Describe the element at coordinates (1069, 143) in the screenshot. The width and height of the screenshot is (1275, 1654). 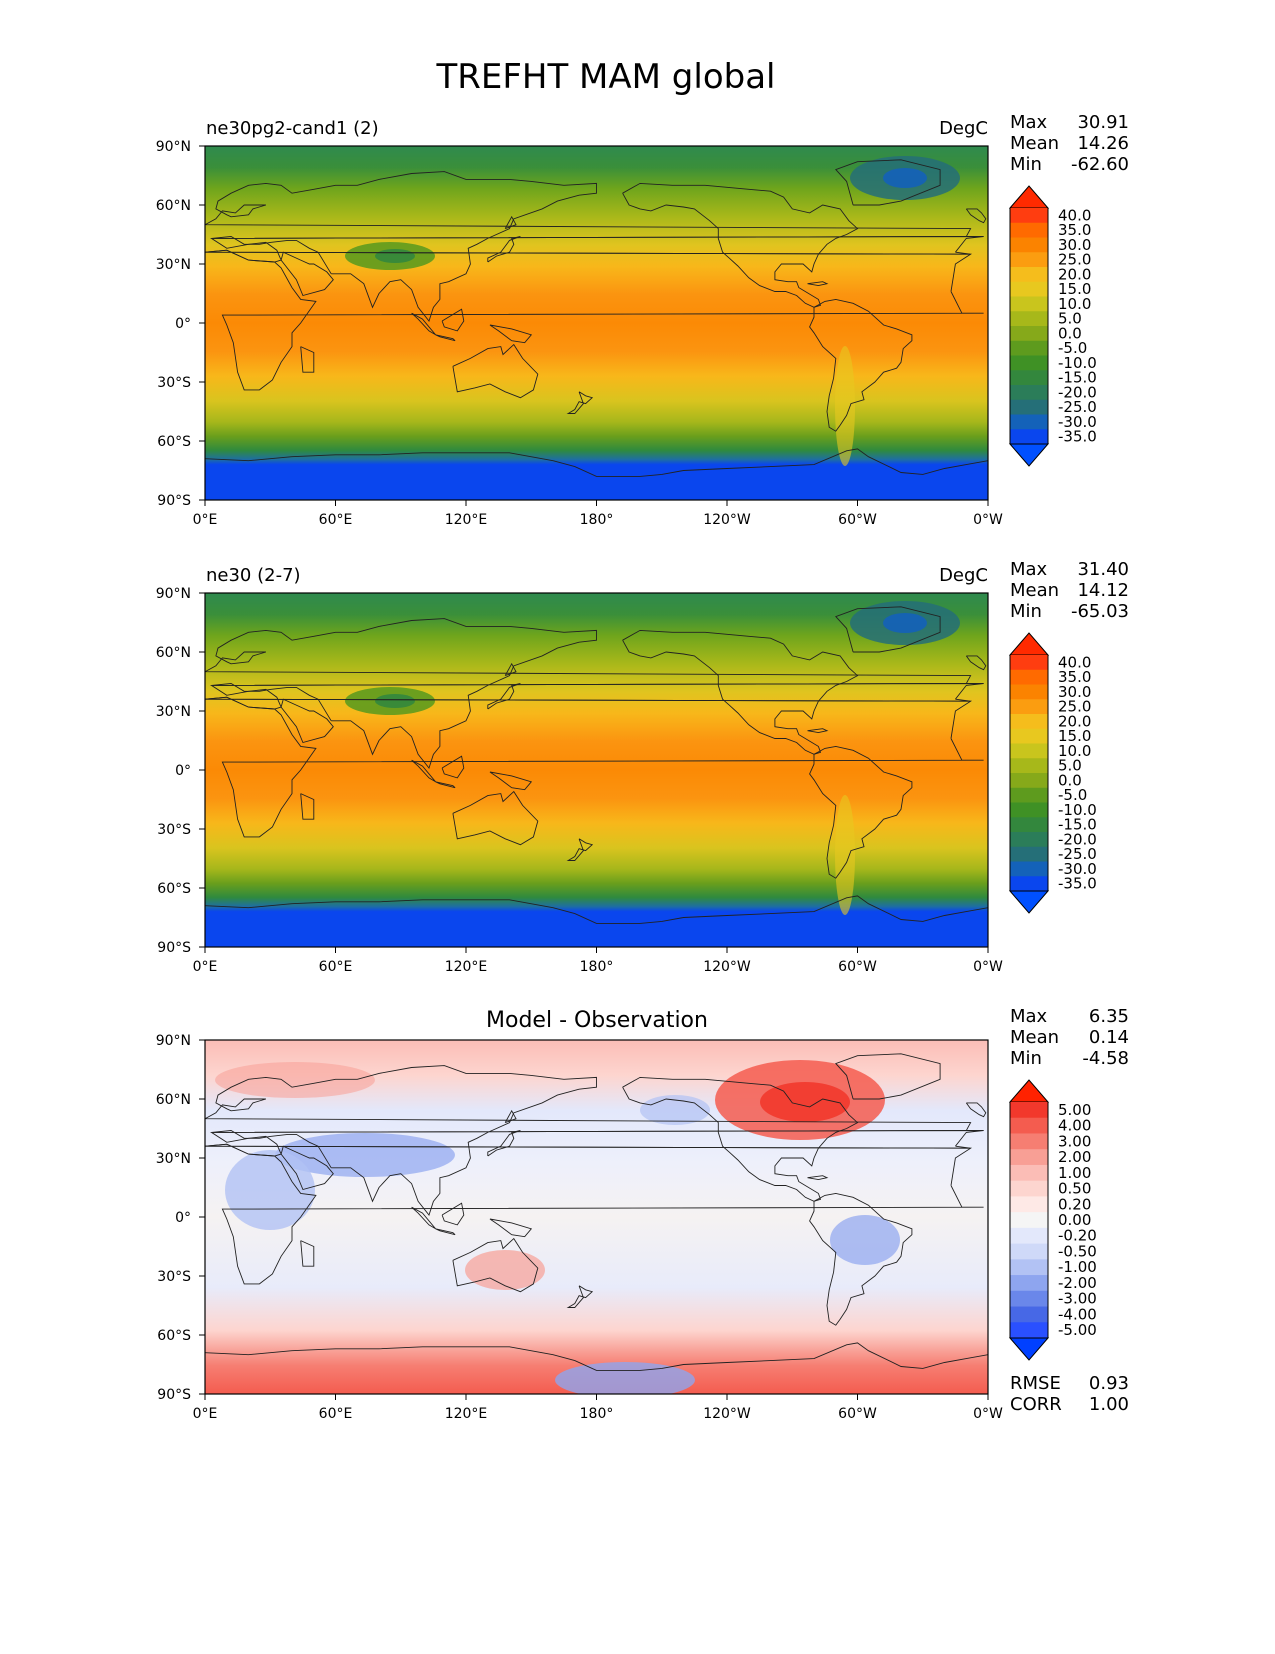
I see `stats-block: Max 30.91 Mean 14.26 Min -62.60` at that location.